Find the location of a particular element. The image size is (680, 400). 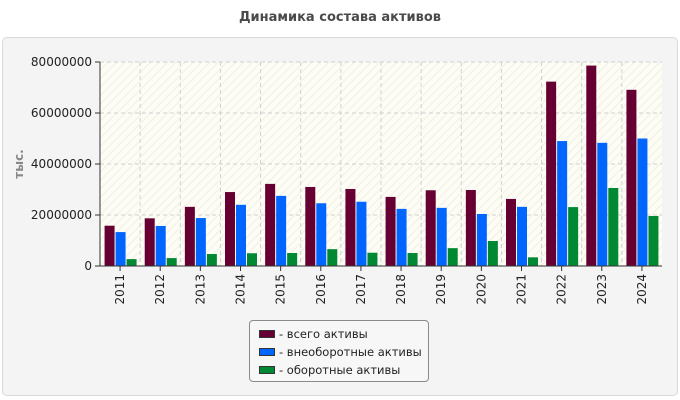

legend-label: - всего активы is located at coordinates (323, 334).